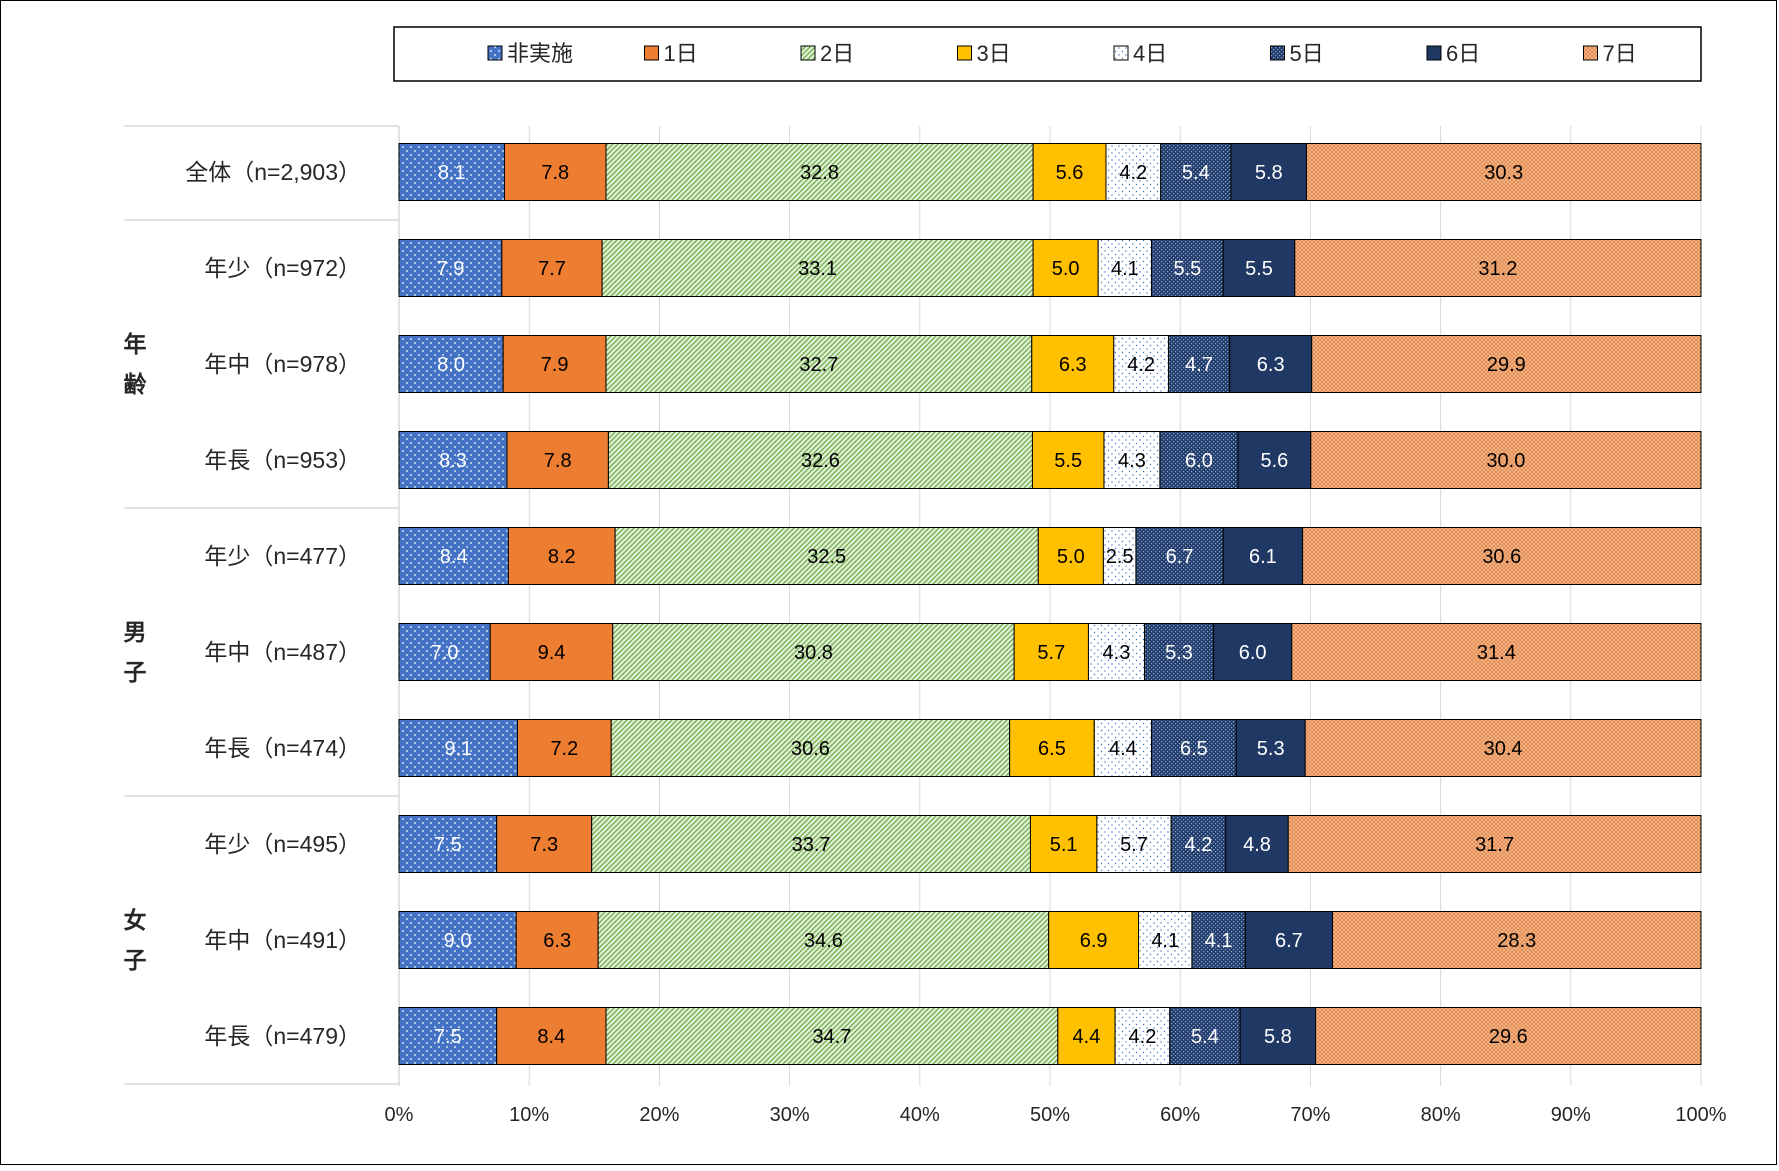 This screenshot has width=1779, height=1171. I want to click on legend-label: 1日, so click(681, 53).